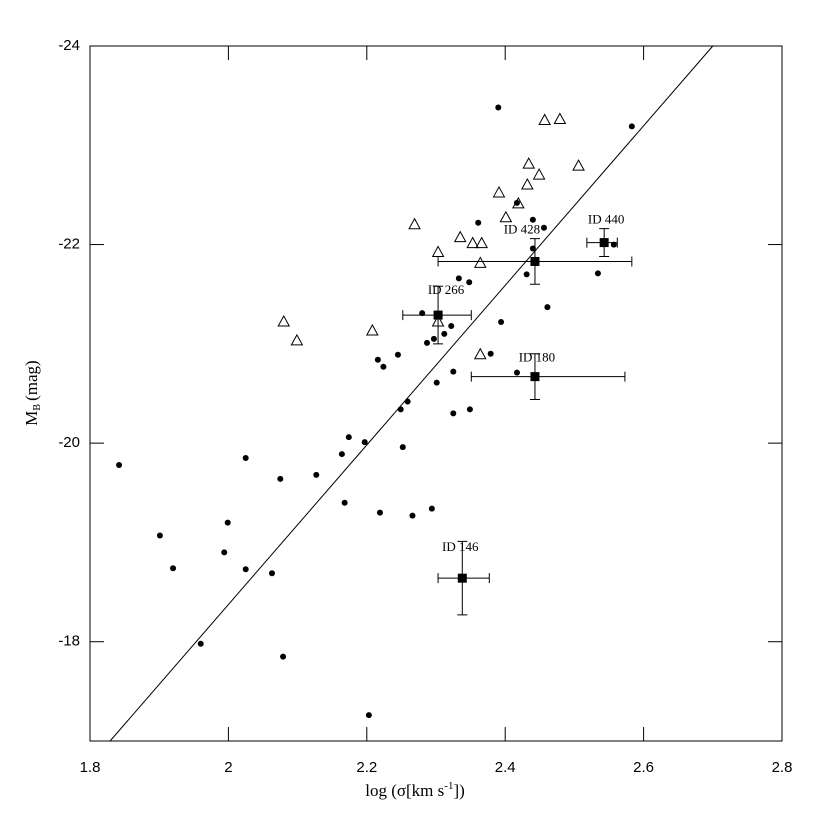  What do you see at coordinates (458, 790) in the screenshot?
I see `x-label-end: ])` at bounding box center [458, 790].